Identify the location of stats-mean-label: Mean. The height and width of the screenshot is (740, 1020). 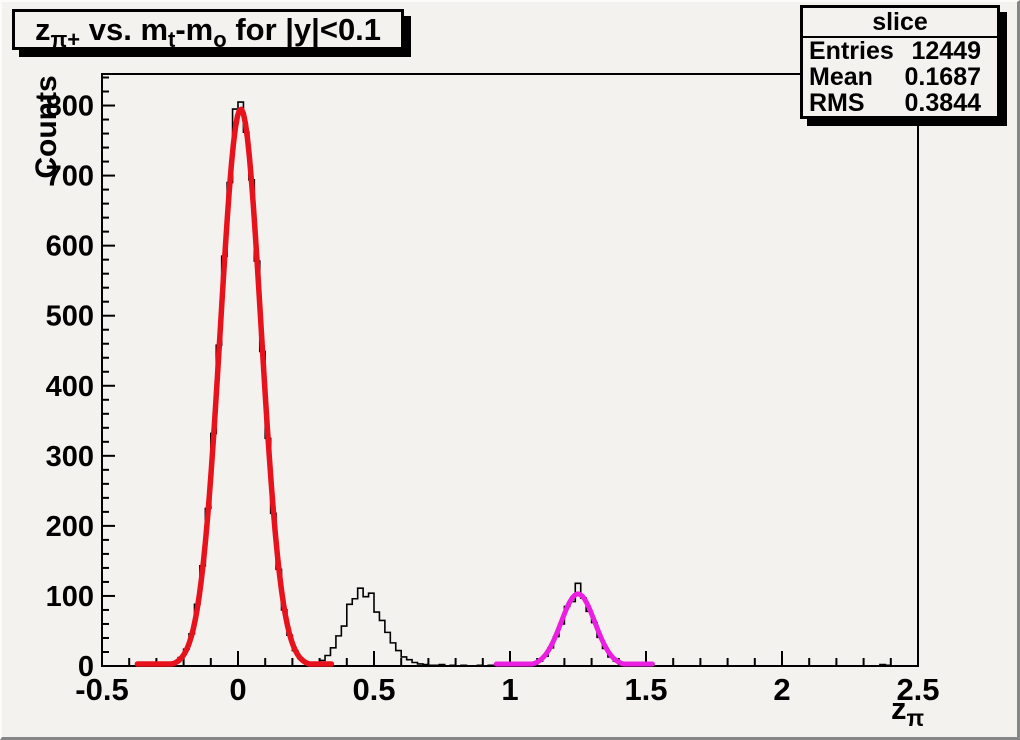
(841, 76).